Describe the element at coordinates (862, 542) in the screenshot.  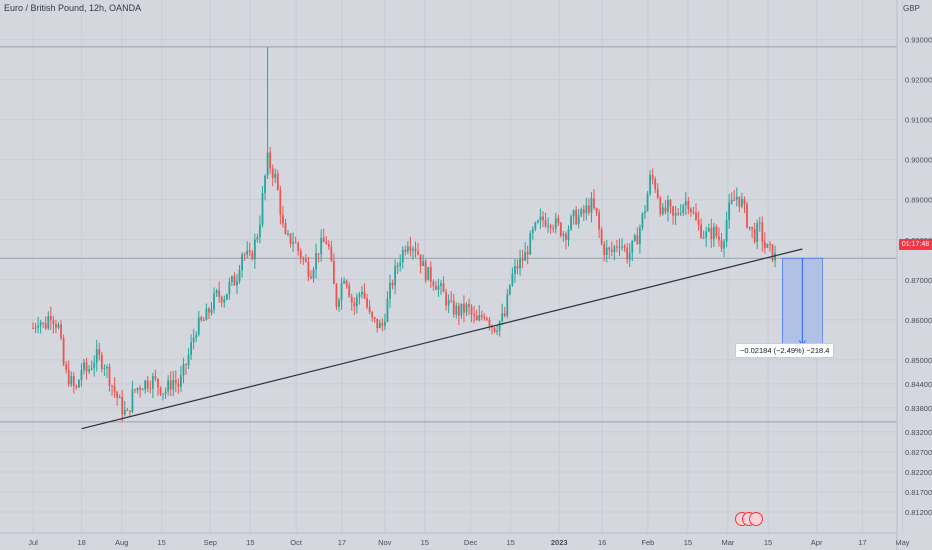
I see `x-tick-label: 17` at that location.